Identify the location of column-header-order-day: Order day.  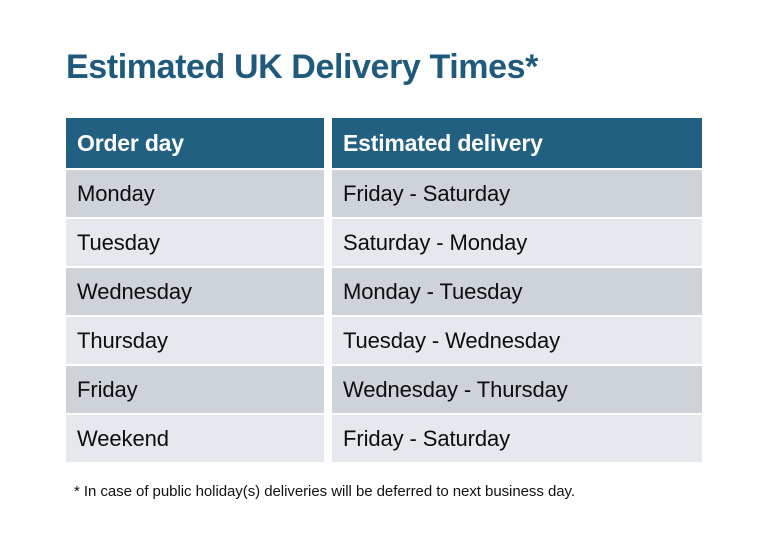
(195, 143).